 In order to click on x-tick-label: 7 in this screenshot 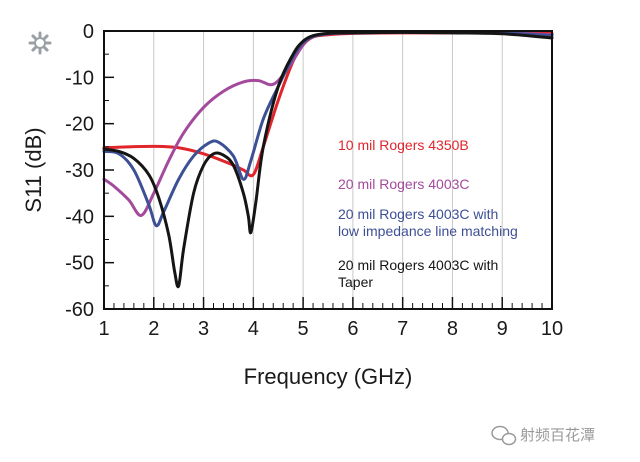, I will do `click(402, 329)`.